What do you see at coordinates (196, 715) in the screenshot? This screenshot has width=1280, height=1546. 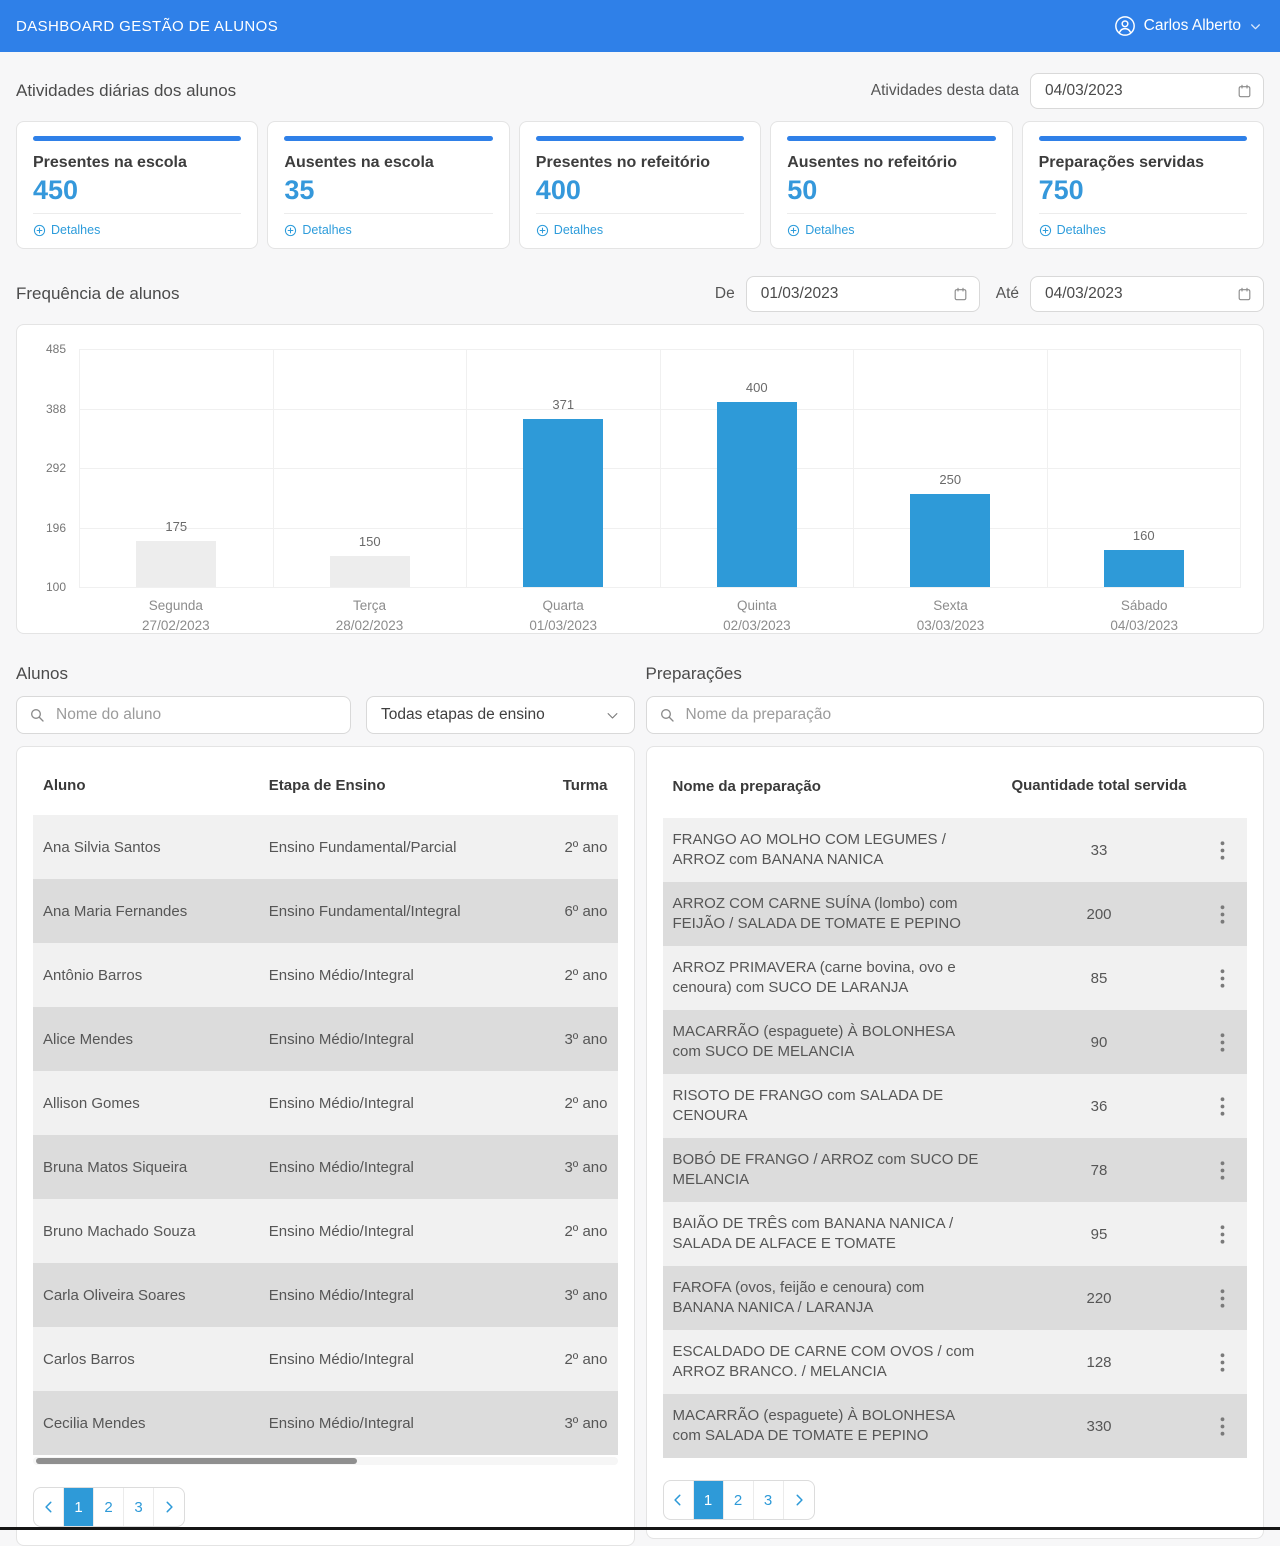 I see `student-search-input` at bounding box center [196, 715].